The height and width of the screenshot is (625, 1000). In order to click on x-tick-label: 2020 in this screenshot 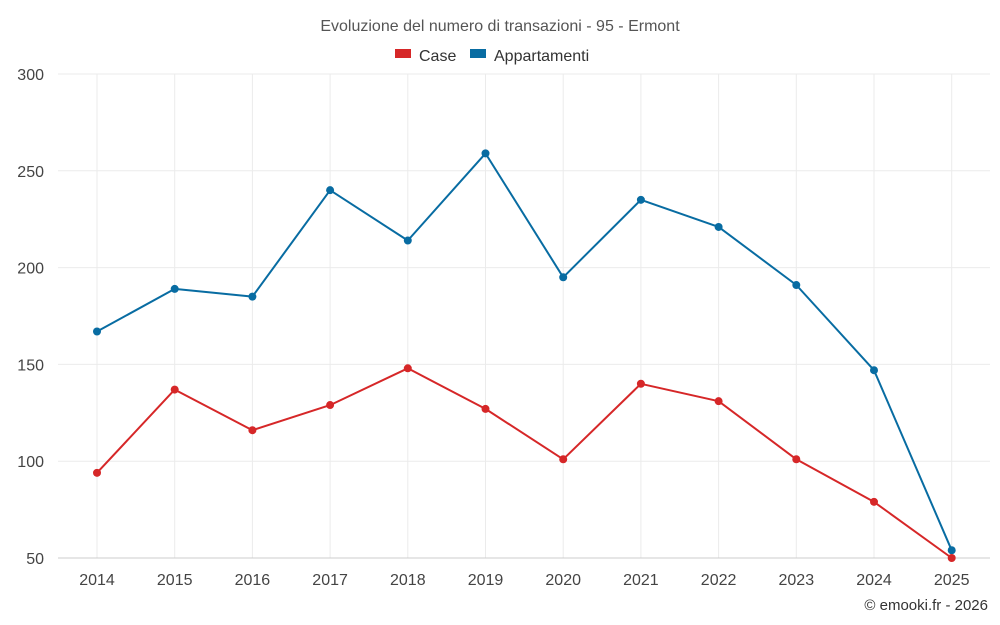, I will do `click(563, 580)`.